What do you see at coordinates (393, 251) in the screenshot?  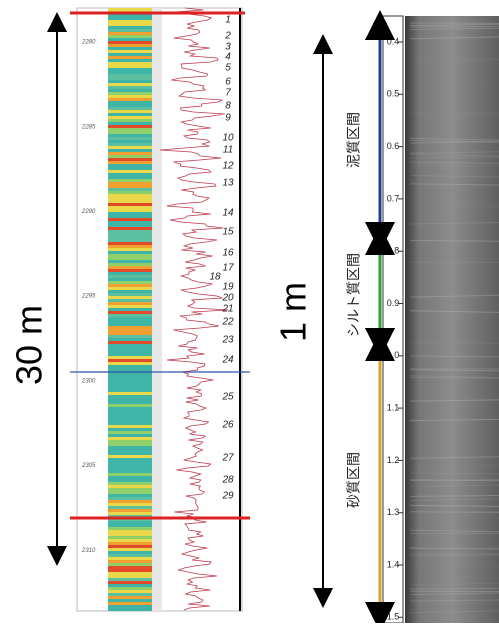 I see `depth-tick-label: 0.8` at bounding box center [393, 251].